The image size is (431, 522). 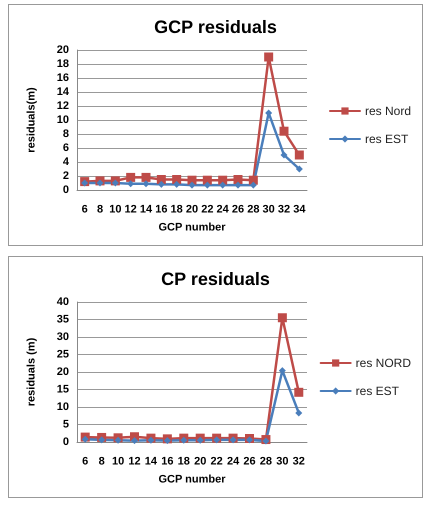 I want to click on y-tick-label: 25, so click(x=62, y=354).